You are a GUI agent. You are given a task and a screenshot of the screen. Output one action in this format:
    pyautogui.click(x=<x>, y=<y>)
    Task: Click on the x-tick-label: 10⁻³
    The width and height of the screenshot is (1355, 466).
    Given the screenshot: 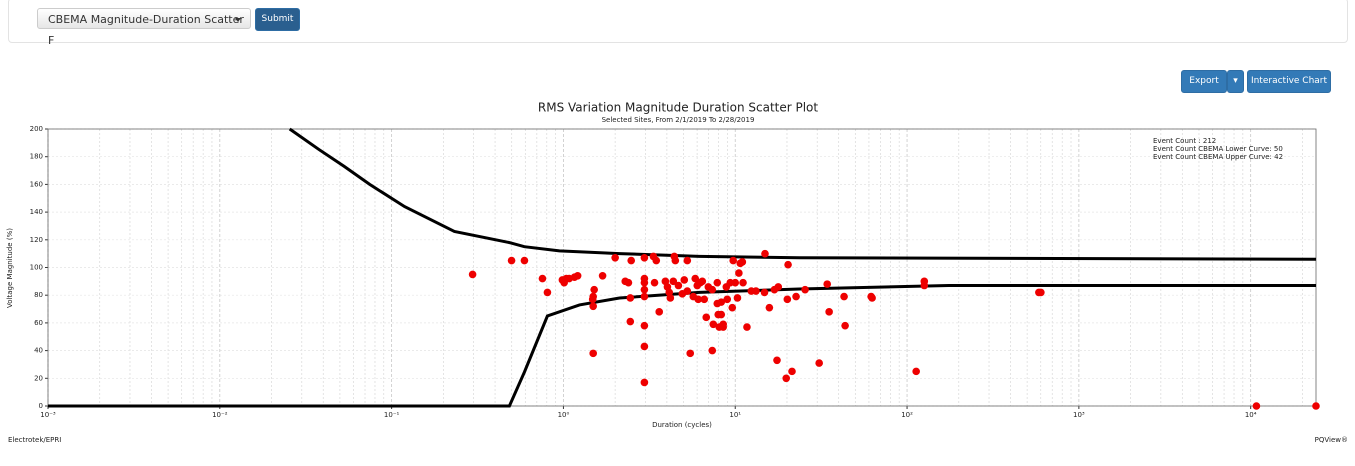 What is the action you would take?
    pyautogui.click(x=48, y=415)
    